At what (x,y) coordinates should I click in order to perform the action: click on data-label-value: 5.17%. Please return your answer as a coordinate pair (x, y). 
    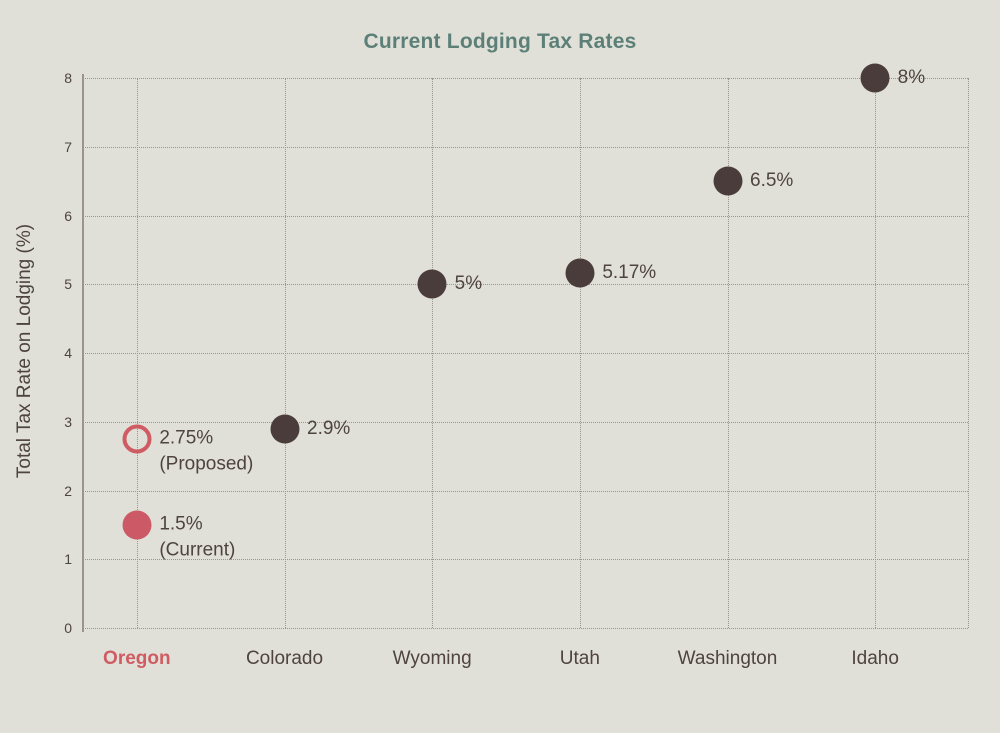
    Looking at the image, I should click on (629, 272).